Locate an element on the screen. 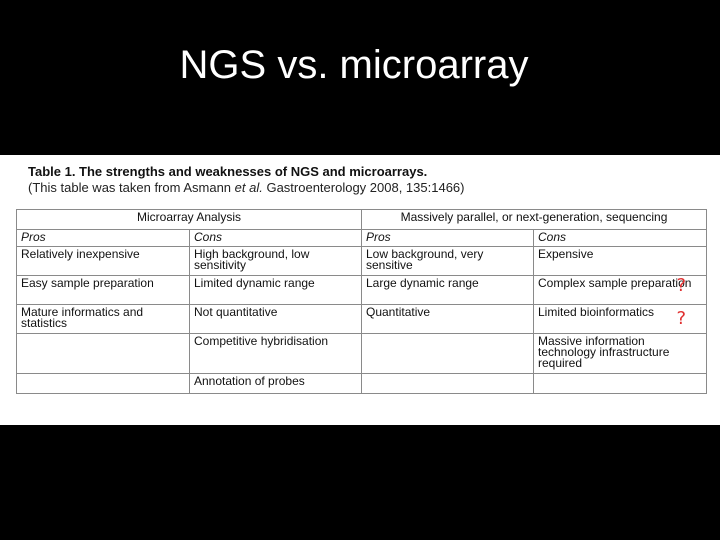  caption-source-italic: et al. is located at coordinates (248, 187).